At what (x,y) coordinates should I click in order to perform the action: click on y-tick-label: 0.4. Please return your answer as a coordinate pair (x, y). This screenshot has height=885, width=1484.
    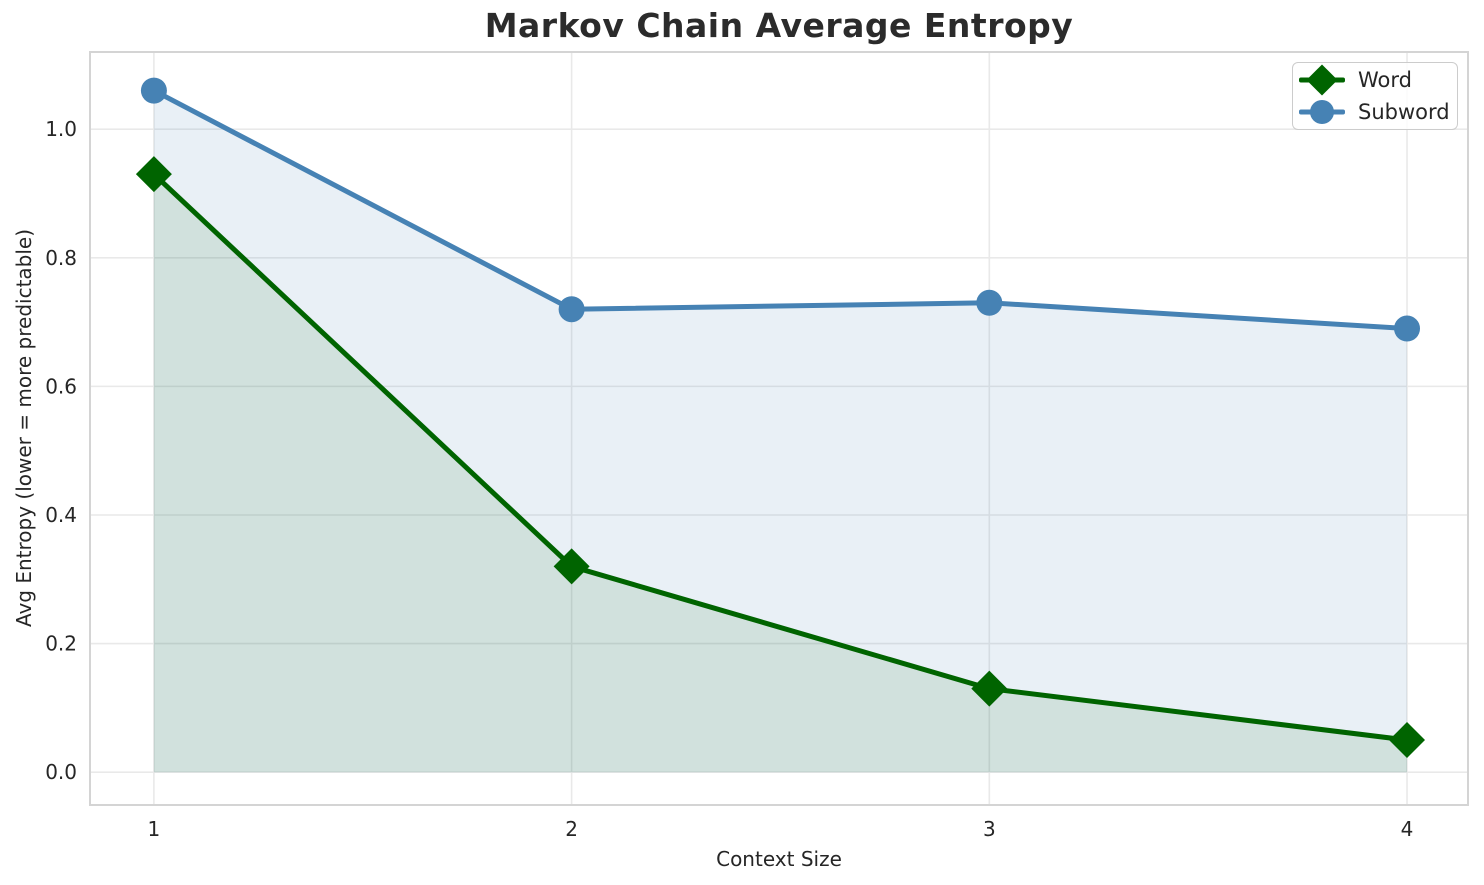
    Looking at the image, I should click on (61, 515).